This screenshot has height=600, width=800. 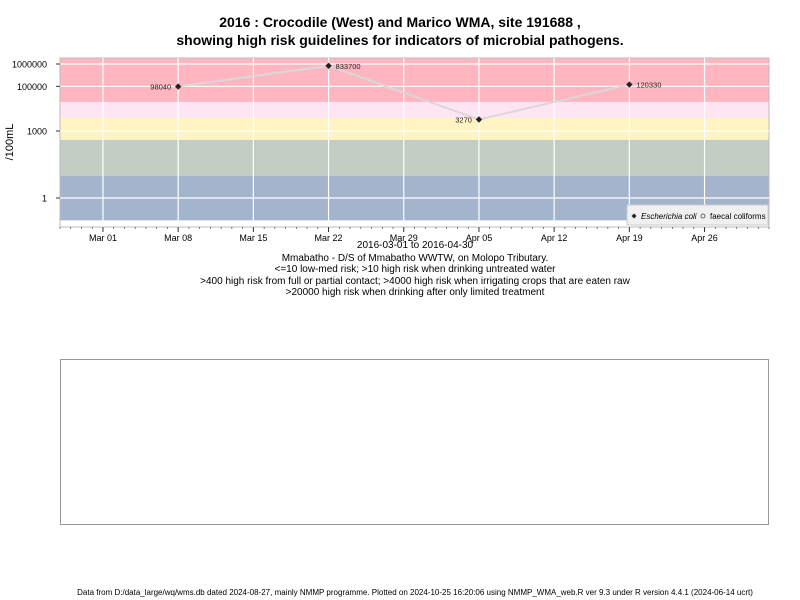 What do you see at coordinates (648, 85) in the screenshot?
I see `data-label: 120330` at bounding box center [648, 85].